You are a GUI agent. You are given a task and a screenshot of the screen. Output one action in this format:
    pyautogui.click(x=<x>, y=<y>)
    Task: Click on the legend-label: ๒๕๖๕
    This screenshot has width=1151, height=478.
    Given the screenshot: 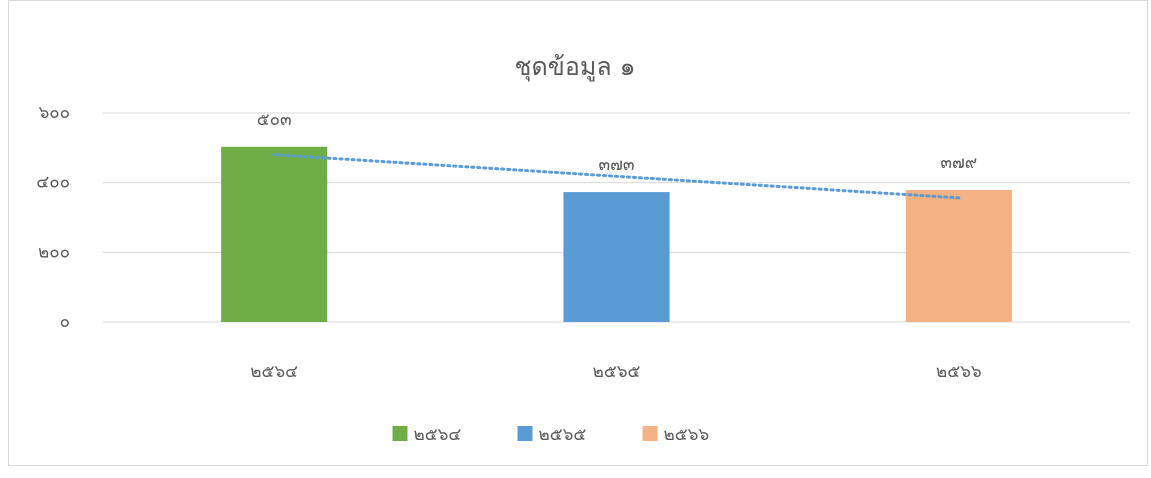 What is the action you would take?
    pyautogui.click(x=563, y=435)
    